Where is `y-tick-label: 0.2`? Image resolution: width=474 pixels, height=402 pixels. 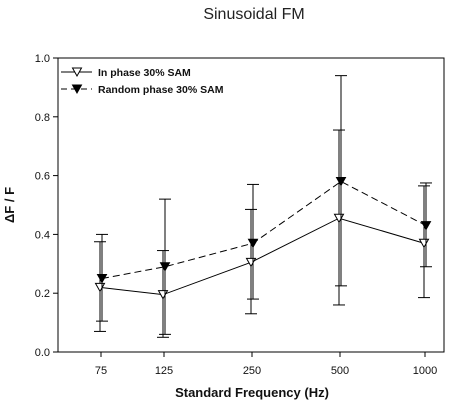 y-tick-label: 0.2 is located at coordinates (42, 294).